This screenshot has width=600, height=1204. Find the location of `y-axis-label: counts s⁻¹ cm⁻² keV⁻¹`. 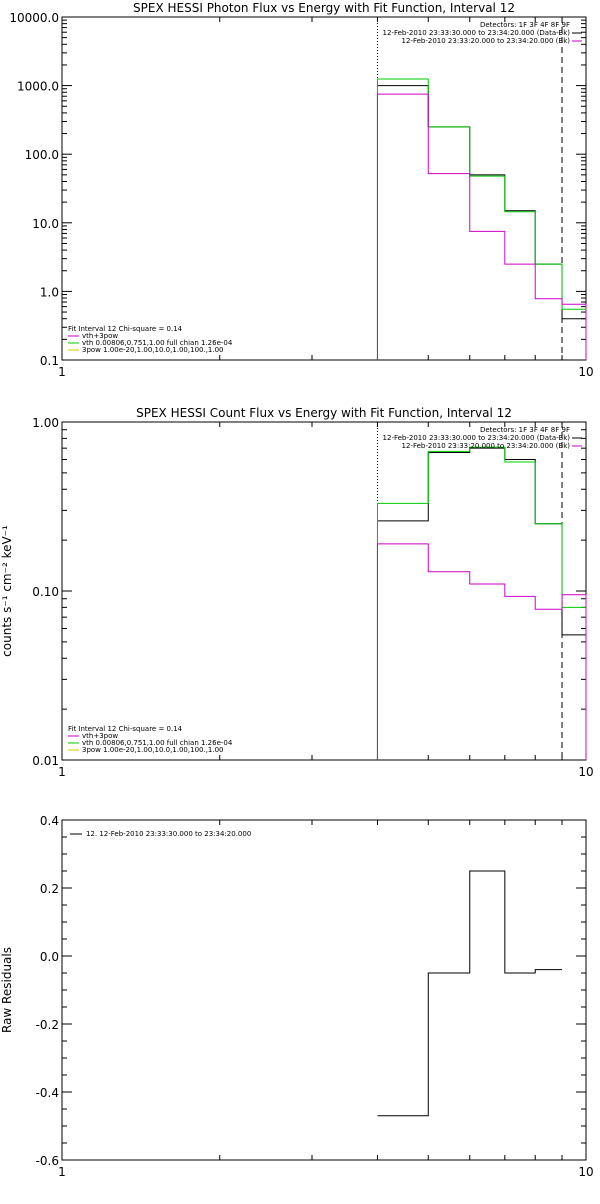

y-axis-label: counts s⁻¹ cm⁻² keV⁻¹ is located at coordinates (7, 591).